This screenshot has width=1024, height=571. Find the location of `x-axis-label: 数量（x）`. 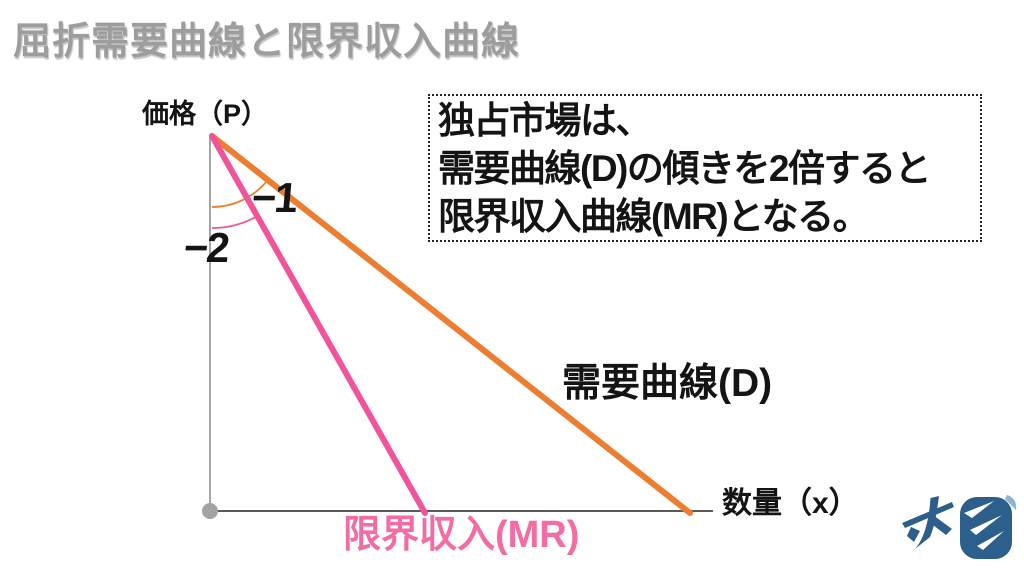

x-axis-label: 数量（x） is located at coordinates (790, 503).